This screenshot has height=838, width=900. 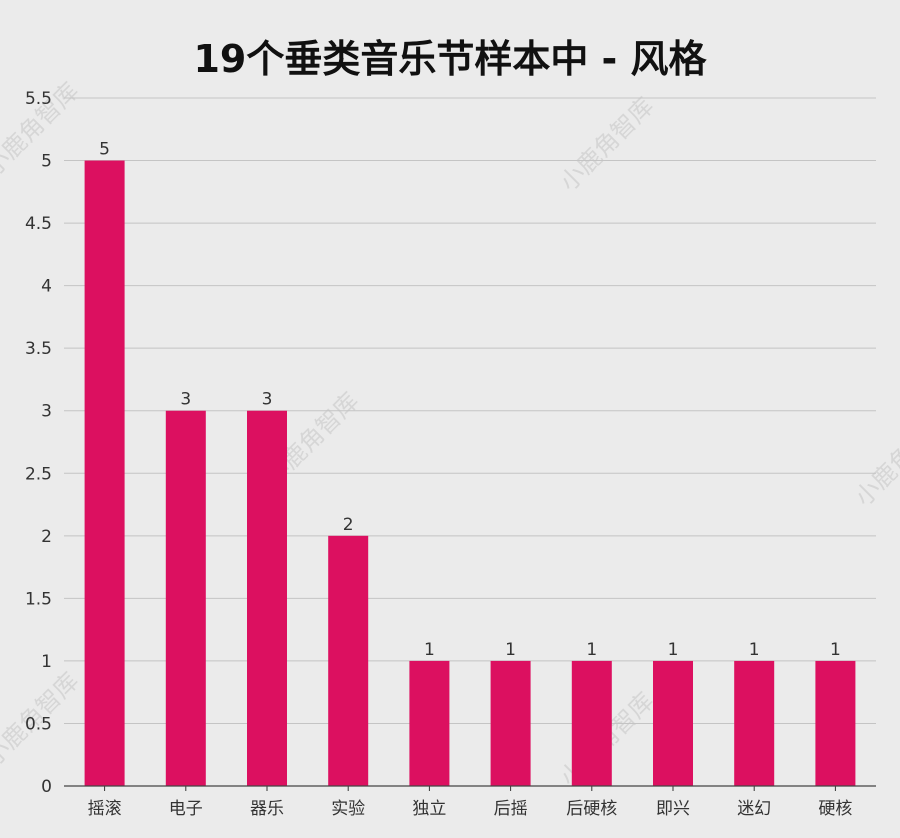 What do you see at coordinates (429, 809) in the screenshot?
I see `x-tick-label: 独立` at bounding box center [429, 809].